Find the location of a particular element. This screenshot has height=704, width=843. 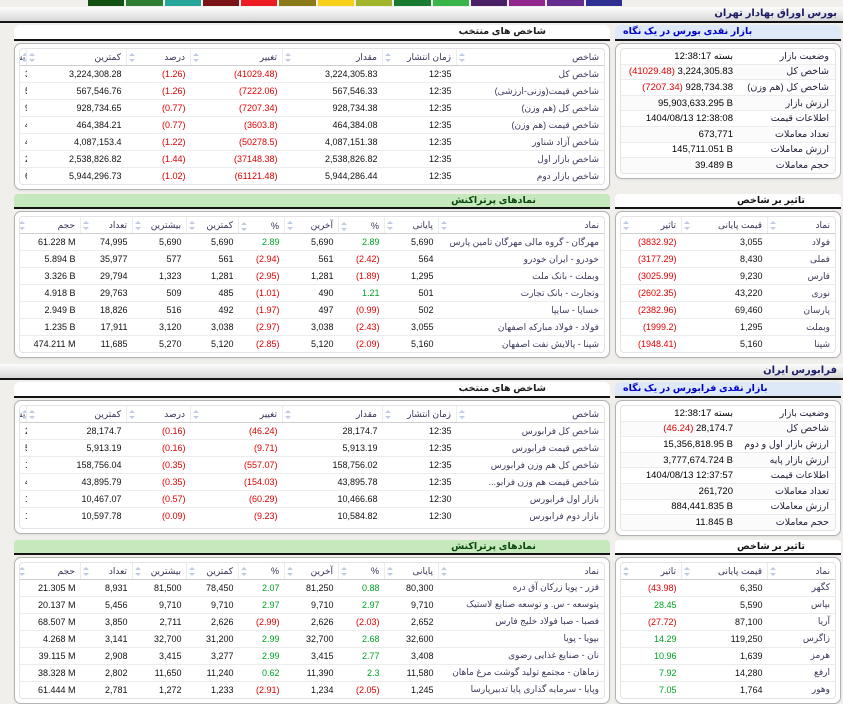

symbol-link: شاخص کل is located at coordinates (530, 74).